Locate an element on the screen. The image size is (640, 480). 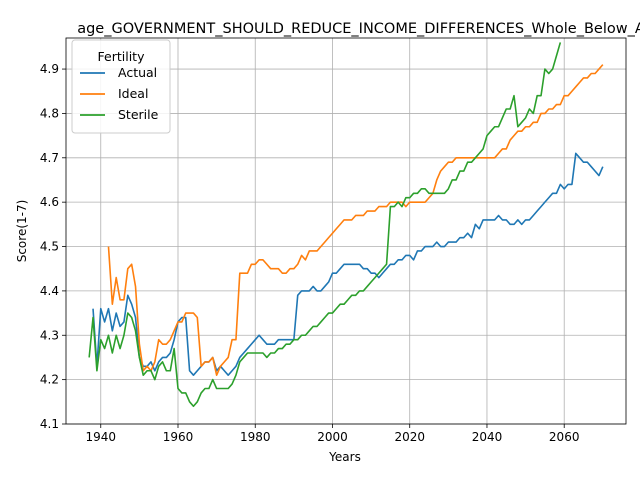
y-tick-label: 4.5 is located at coordinates (49, 247).